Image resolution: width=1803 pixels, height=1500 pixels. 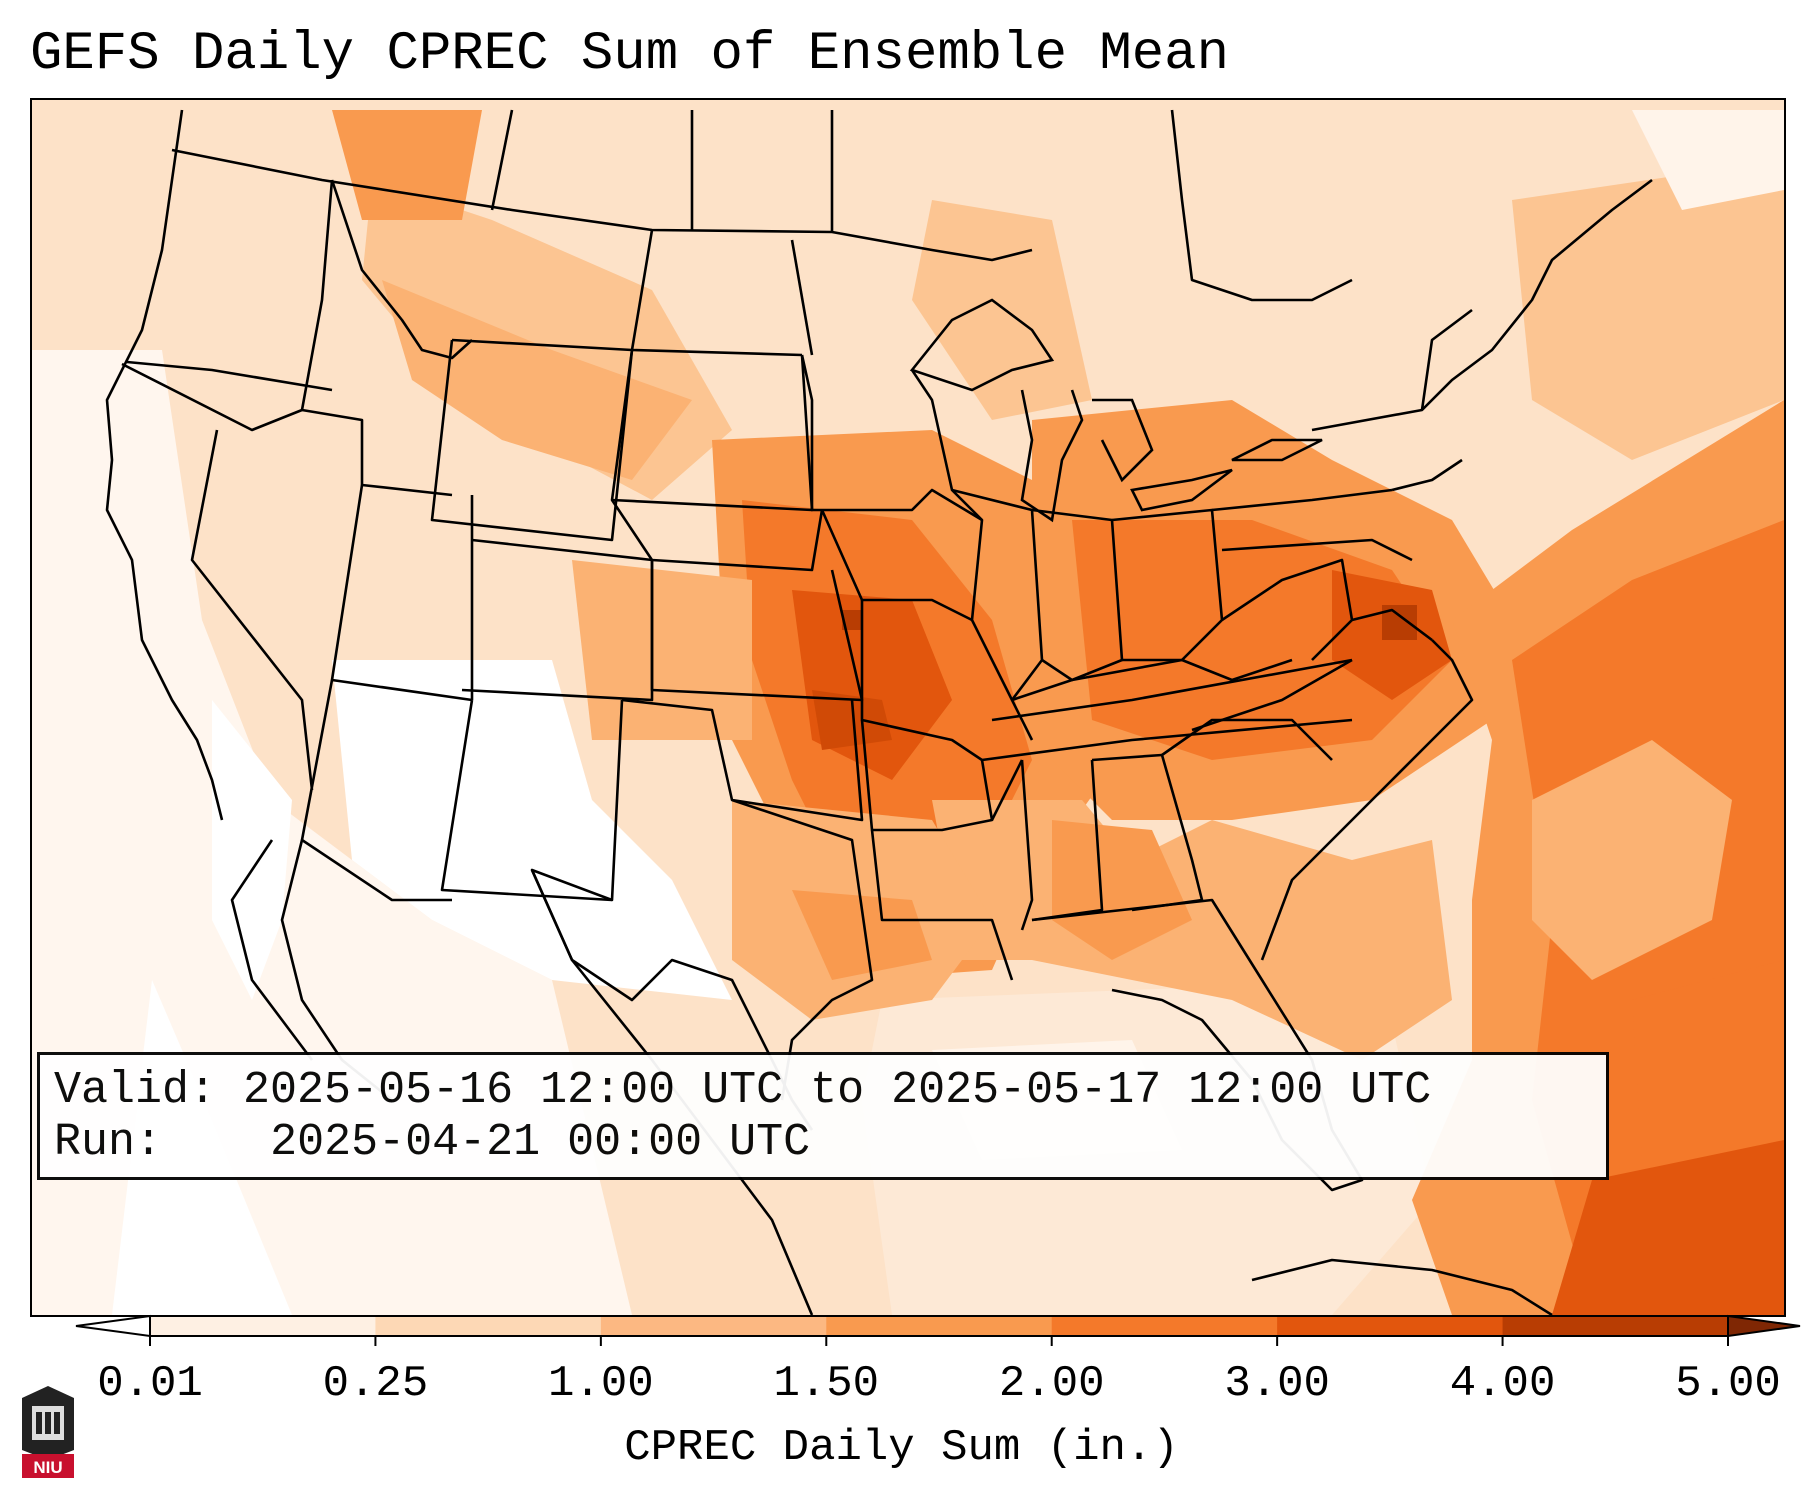 What do you see at coordinates (540, 1142) in the screenshot?
I see `run-value: 2025-04-21 00:00 UTC` at bounding box center [540, 1142].